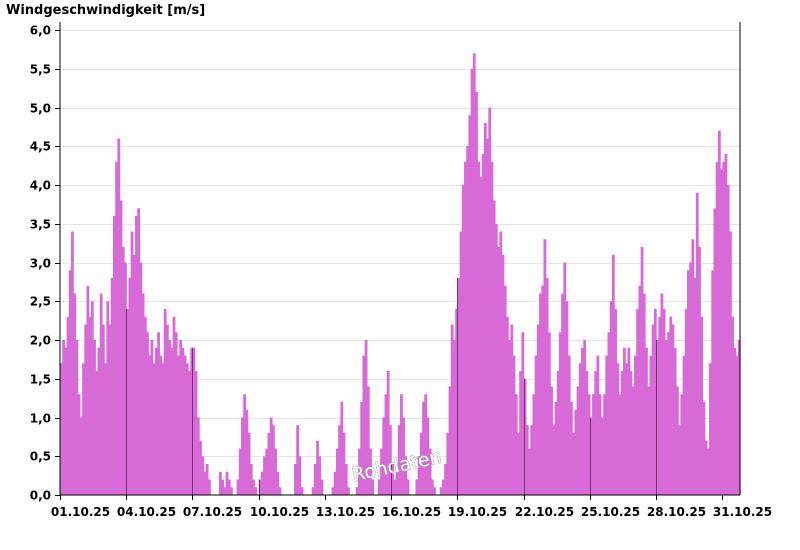 This screenshot has width=800, height=550. I want to click on y-tick-labels: 0,0 0,5 1,0 1,5 2,0 2,5 3,0 3,5 4,0 4,5 5,0 5,5 6,0, so click(45, 263).